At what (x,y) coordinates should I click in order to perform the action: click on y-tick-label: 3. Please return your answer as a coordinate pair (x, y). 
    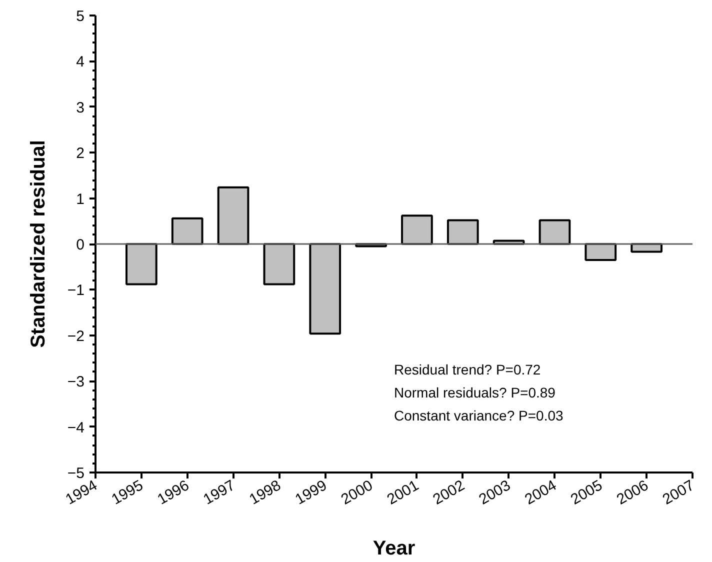
    Looking at the image, I should click on (80, 107).